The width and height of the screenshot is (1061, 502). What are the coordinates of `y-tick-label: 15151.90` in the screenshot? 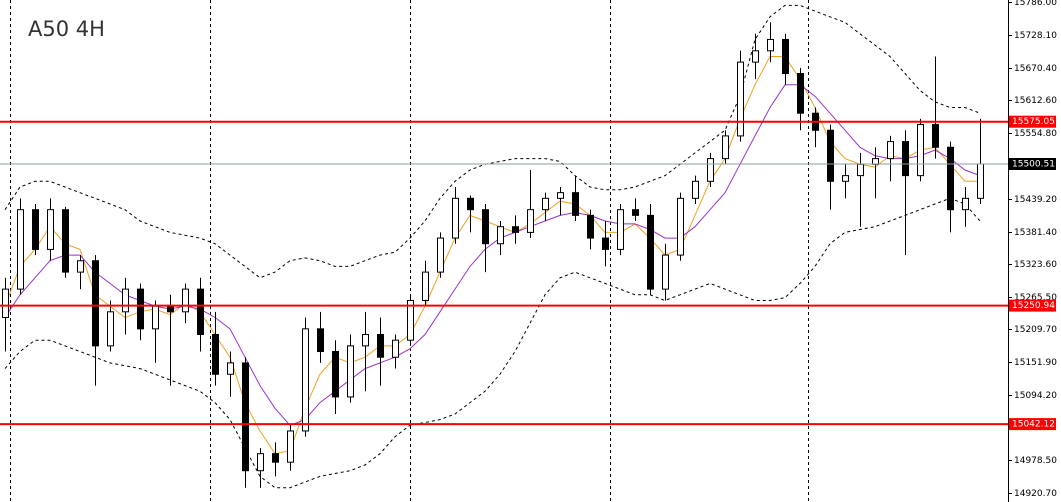 It's located at (1035, 363).